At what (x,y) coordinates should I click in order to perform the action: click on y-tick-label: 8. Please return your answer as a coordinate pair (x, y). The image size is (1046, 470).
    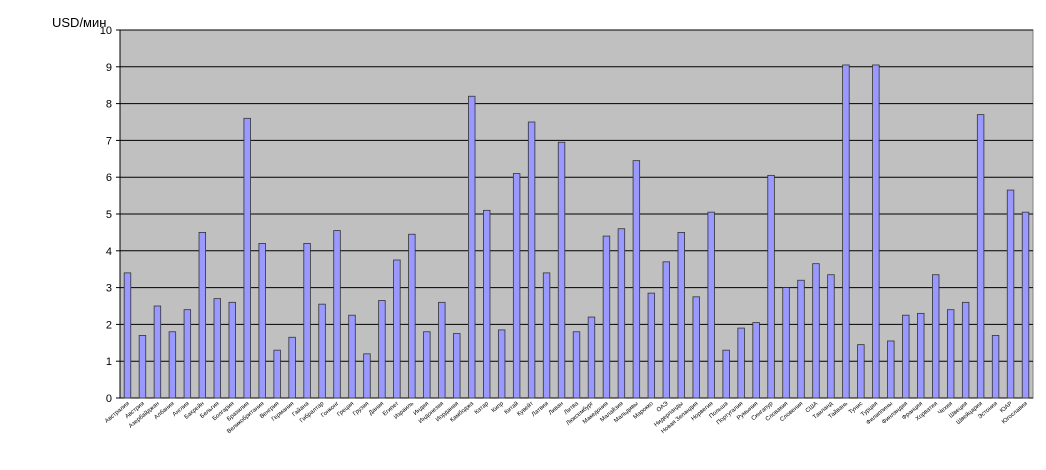
    Looking at the image, I should click on (109, 105).